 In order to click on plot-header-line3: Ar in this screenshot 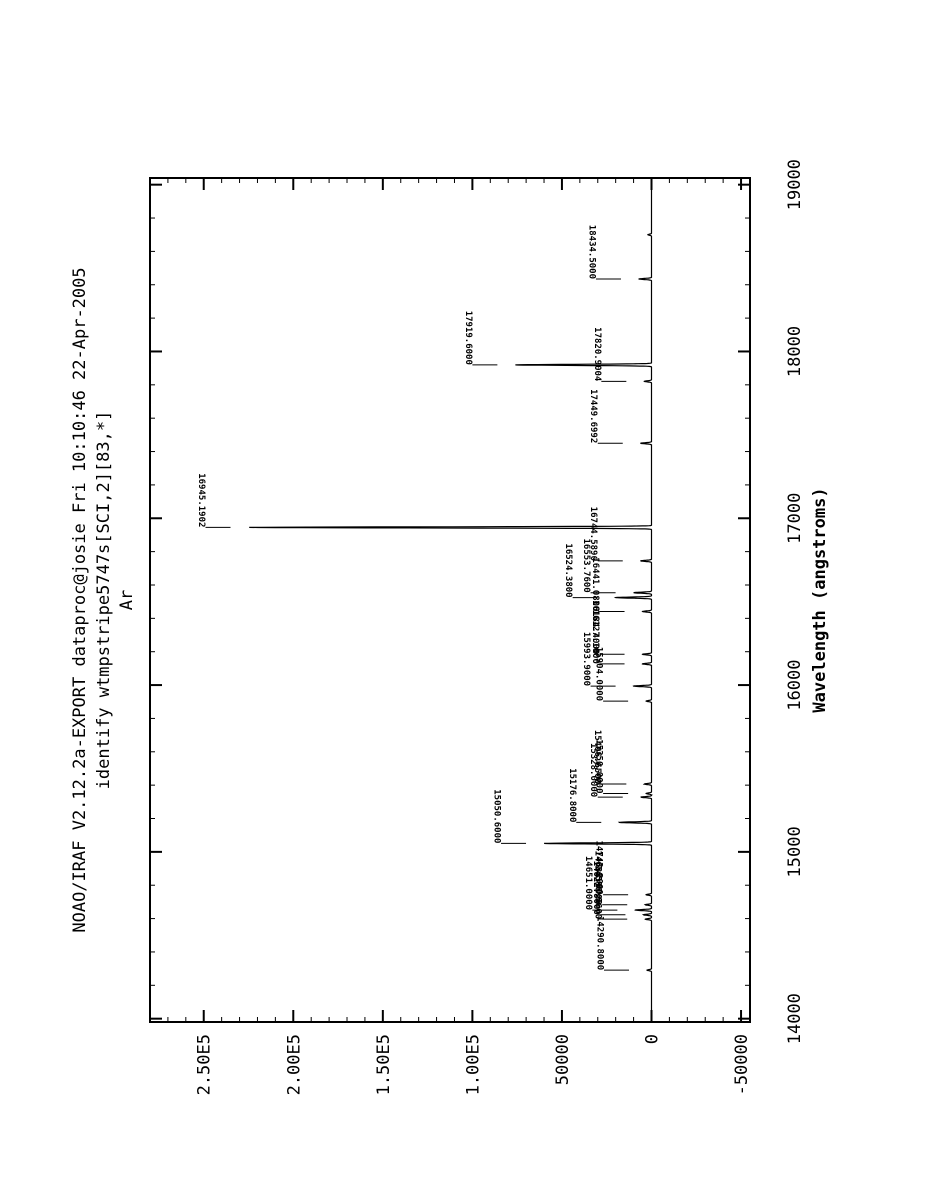, I will do `click(127, 600)`.